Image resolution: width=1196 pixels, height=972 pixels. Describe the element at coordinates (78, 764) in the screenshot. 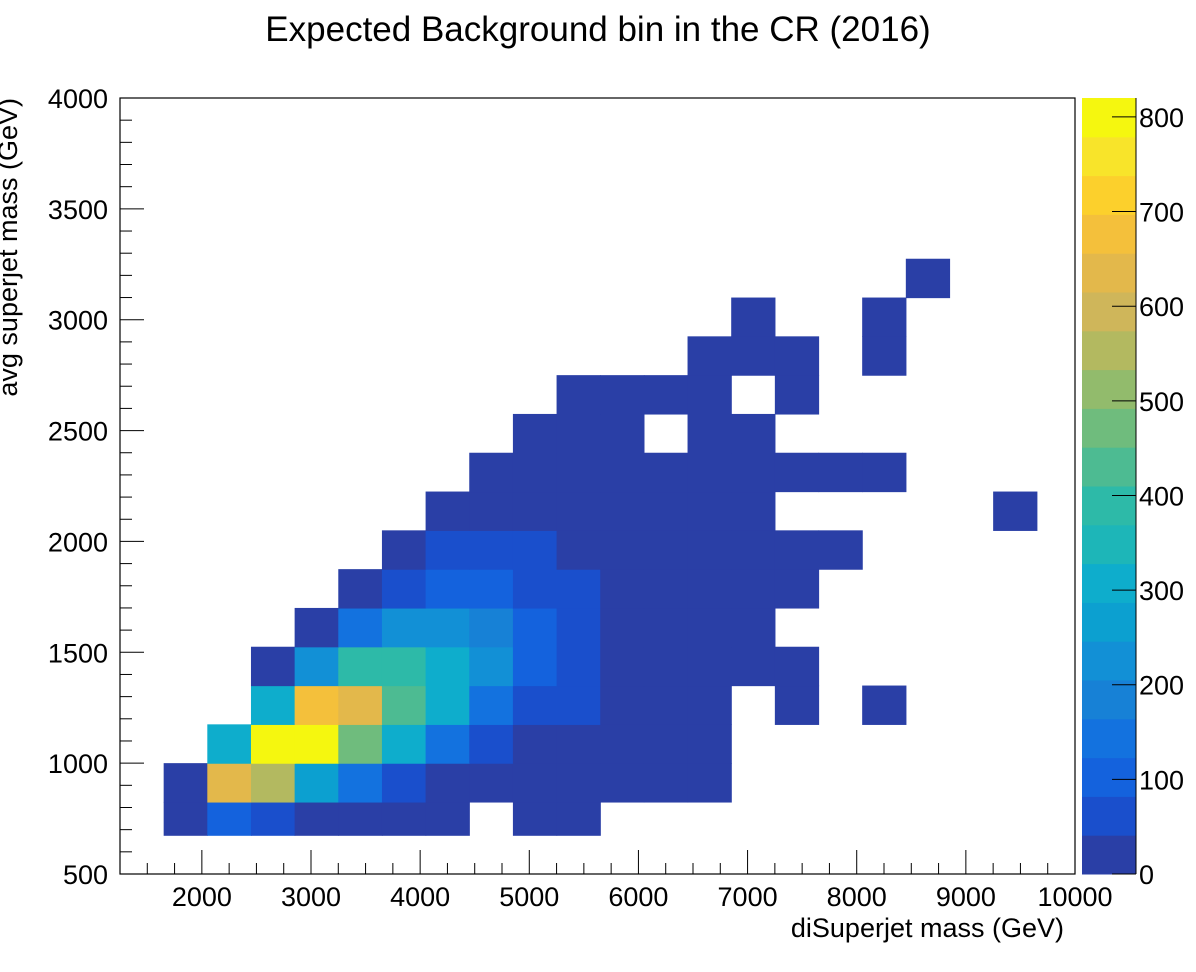

I see `y-tick-label-1000: 1000` at that location.